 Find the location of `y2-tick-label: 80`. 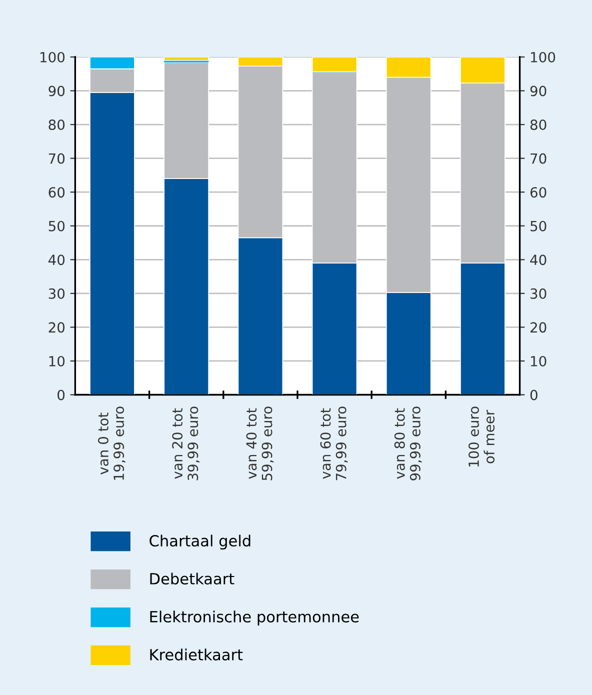

y2-tick-label: 80 is located at coordinates (538, 125).